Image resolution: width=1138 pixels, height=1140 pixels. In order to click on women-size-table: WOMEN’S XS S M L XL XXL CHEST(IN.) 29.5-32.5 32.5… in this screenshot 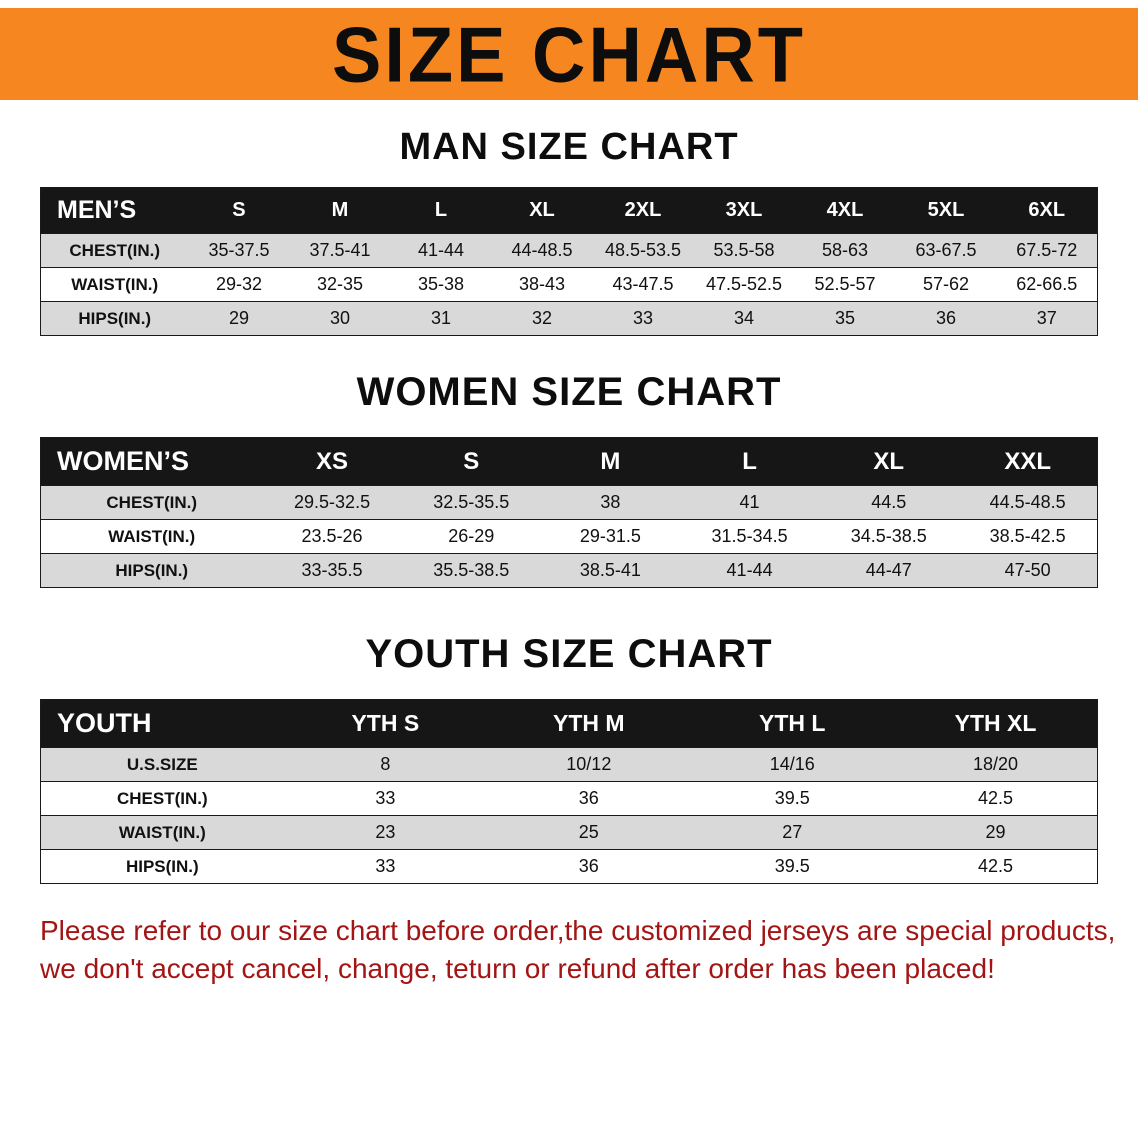, I will do `click(569, 512)`.